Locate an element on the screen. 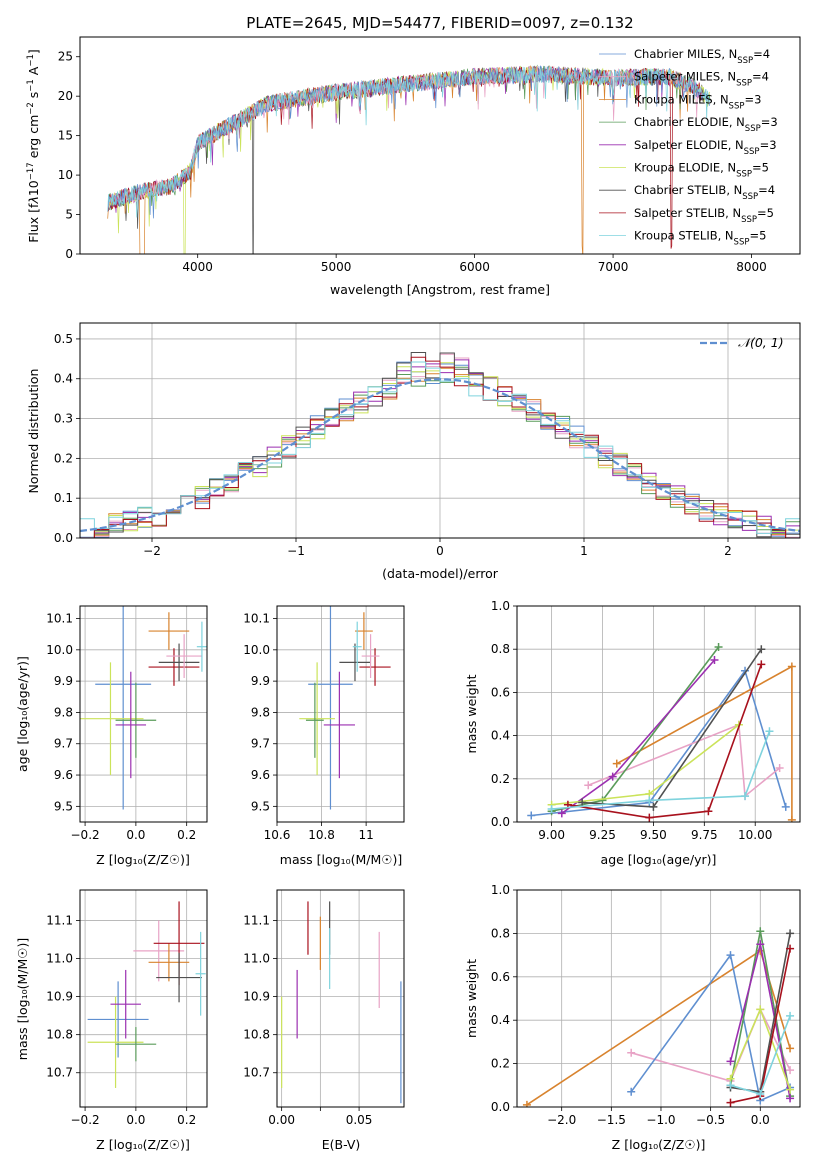  histogram-series is located at coordinates (440, 447).